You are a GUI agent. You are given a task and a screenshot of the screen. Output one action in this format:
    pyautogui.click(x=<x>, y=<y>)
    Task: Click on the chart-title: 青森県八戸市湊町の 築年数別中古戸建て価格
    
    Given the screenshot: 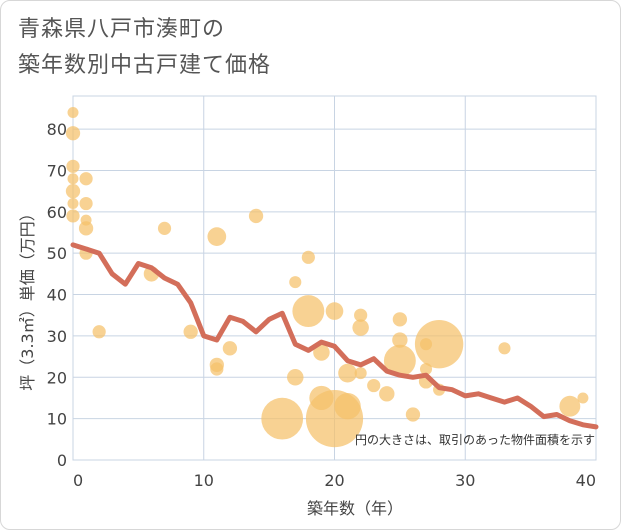 What is the action you would take?
    pyautogui.click(x=145, y=47)
    